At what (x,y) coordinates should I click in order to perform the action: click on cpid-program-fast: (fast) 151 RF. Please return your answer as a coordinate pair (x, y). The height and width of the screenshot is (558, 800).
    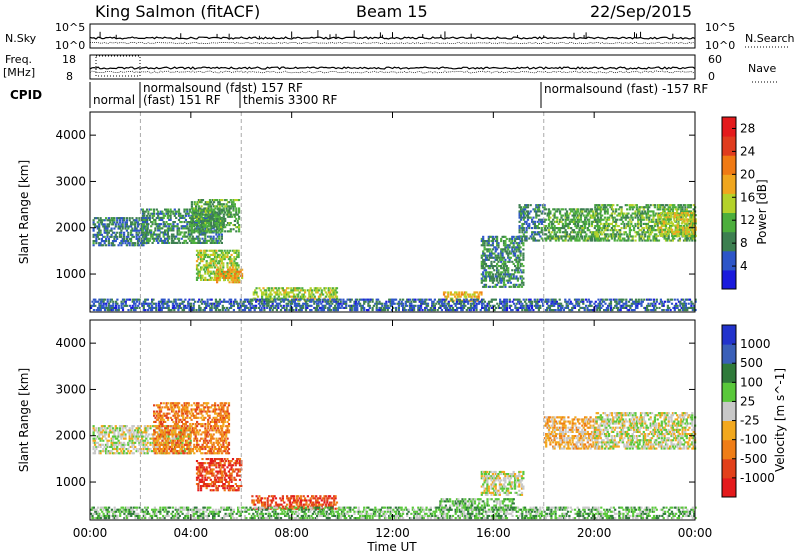
    Looking at the image, I should click on (182, 100).